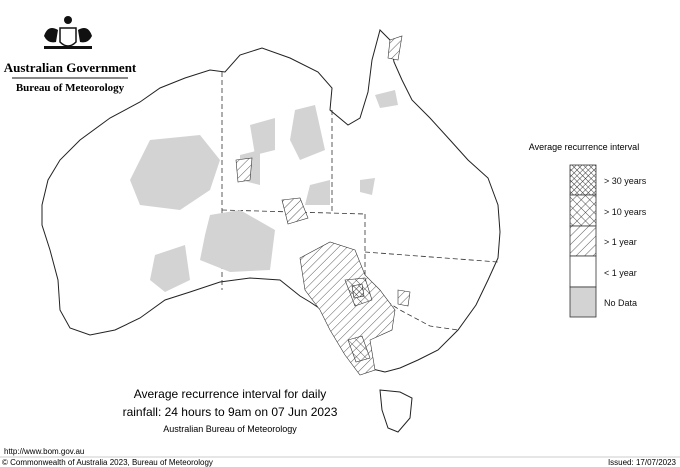  I want to click on coat-of-arms, so click(68, 32).